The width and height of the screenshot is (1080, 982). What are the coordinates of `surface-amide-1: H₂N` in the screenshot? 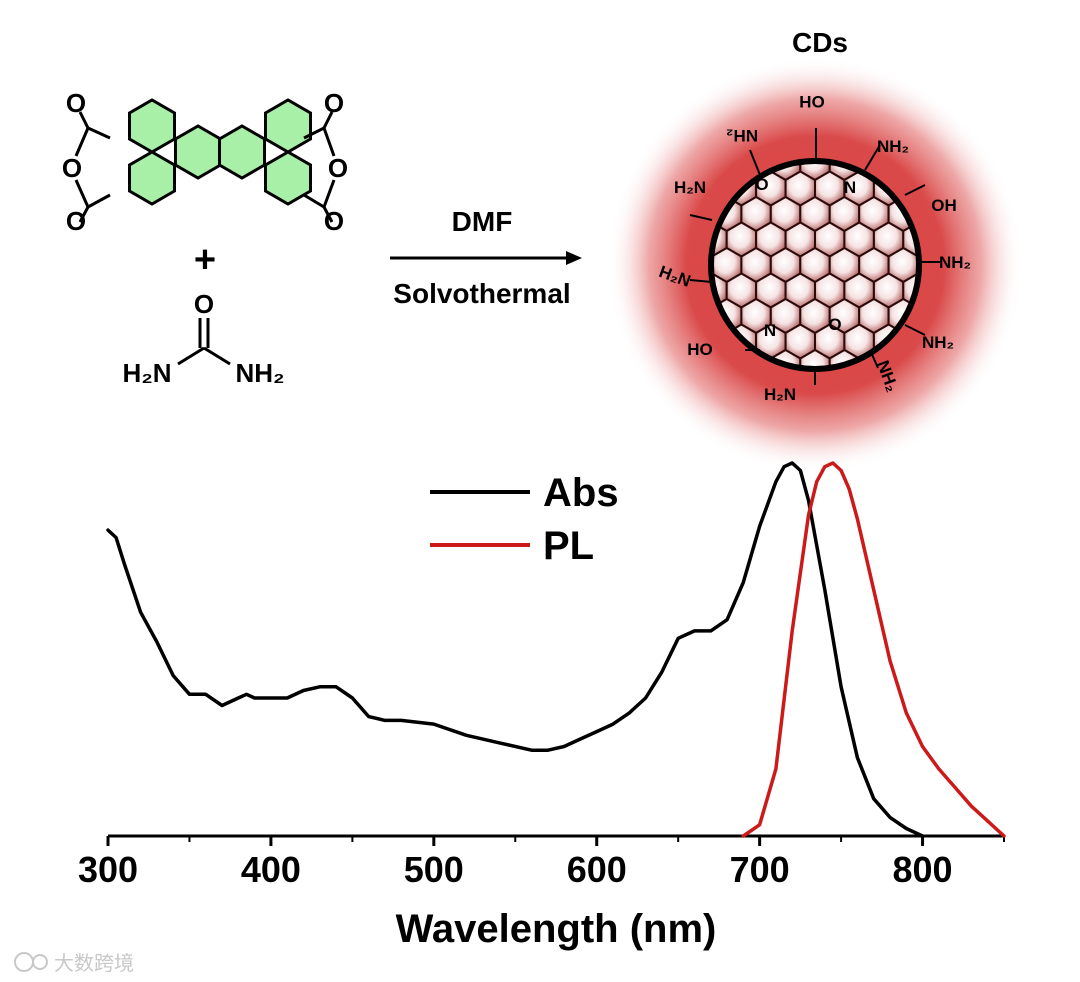 It's located at (690, 187).